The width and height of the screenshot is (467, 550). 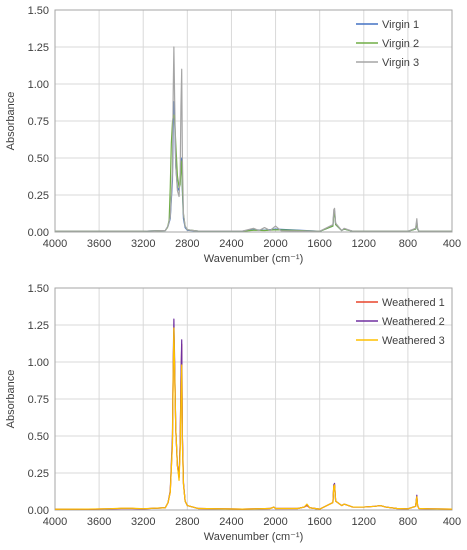 What do you see at coordinates (400, 44) in the screenshot?
I see `legend-label-2: Virgin 2` at bounding box center [400, 44].